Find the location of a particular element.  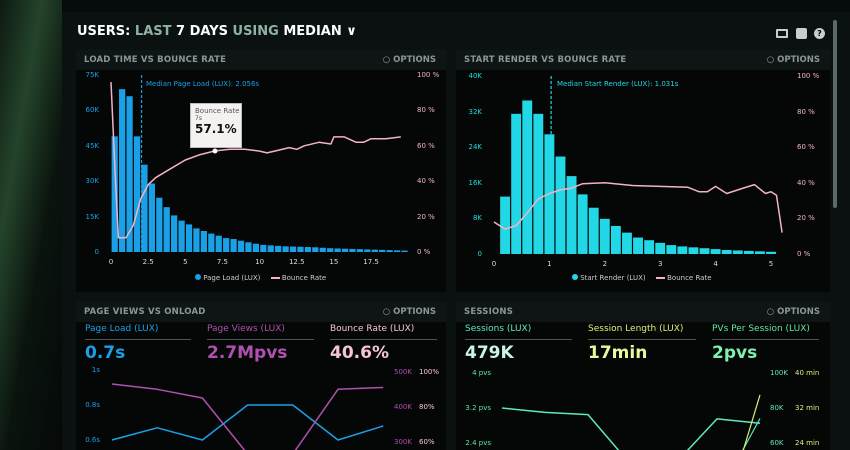

title-method: MEDIAN is located at coordinates (312, 31).